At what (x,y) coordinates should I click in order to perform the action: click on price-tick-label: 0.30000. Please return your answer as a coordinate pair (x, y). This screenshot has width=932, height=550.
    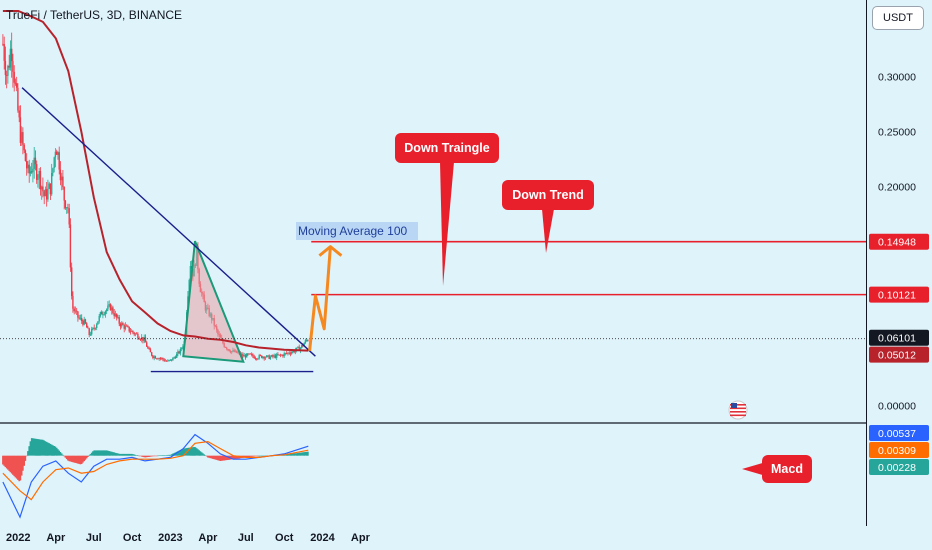
    Looking at the image, I should click on (897, 78).